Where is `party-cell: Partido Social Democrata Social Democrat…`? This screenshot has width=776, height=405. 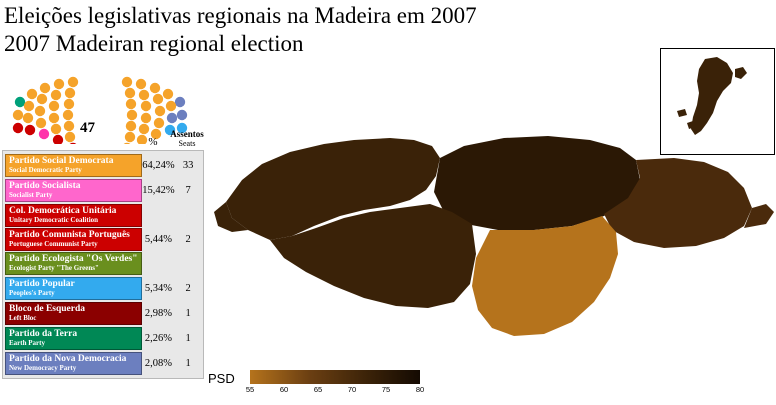
party-cell: Partido Social Democrata Social Democrat… is located at coordinates (73, 165).